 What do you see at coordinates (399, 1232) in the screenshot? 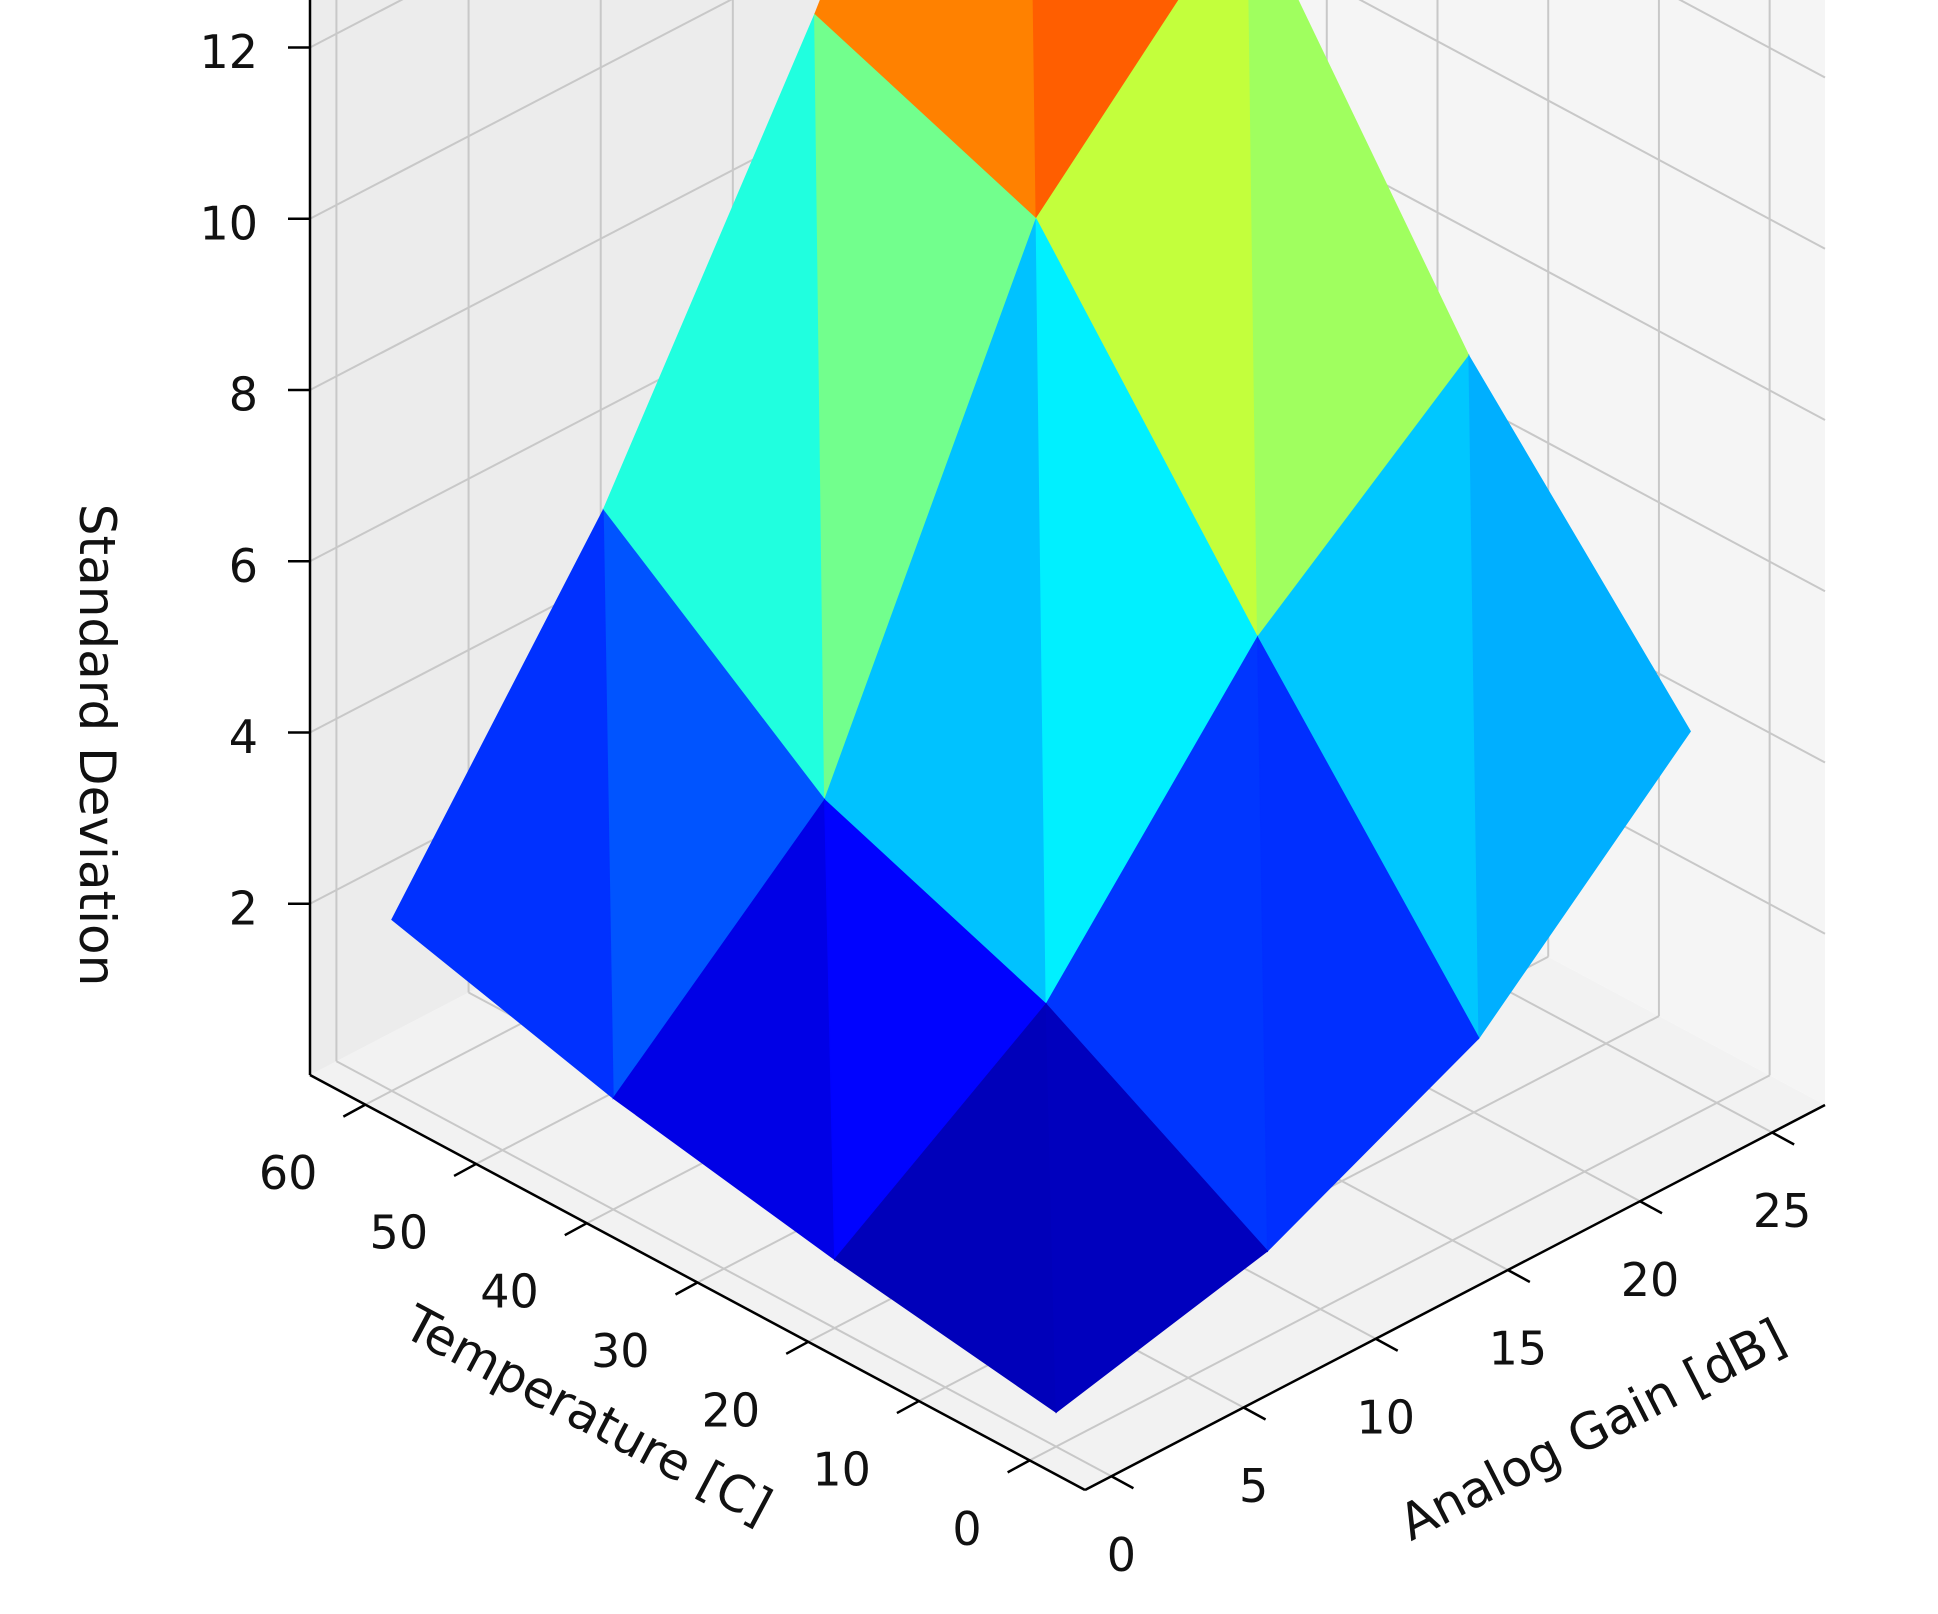
I see `x-tick-label: 50` at bounding box center [399, 1232].